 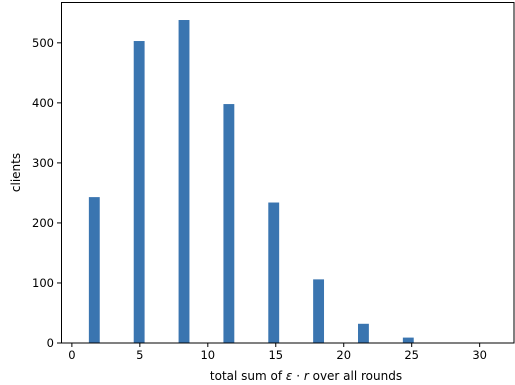 What do you see at coordinates (46, 193) in the screenshot?
I see `y-ticks-layer: 0 100 200 300 400 500` at bounding box center [46, 193].